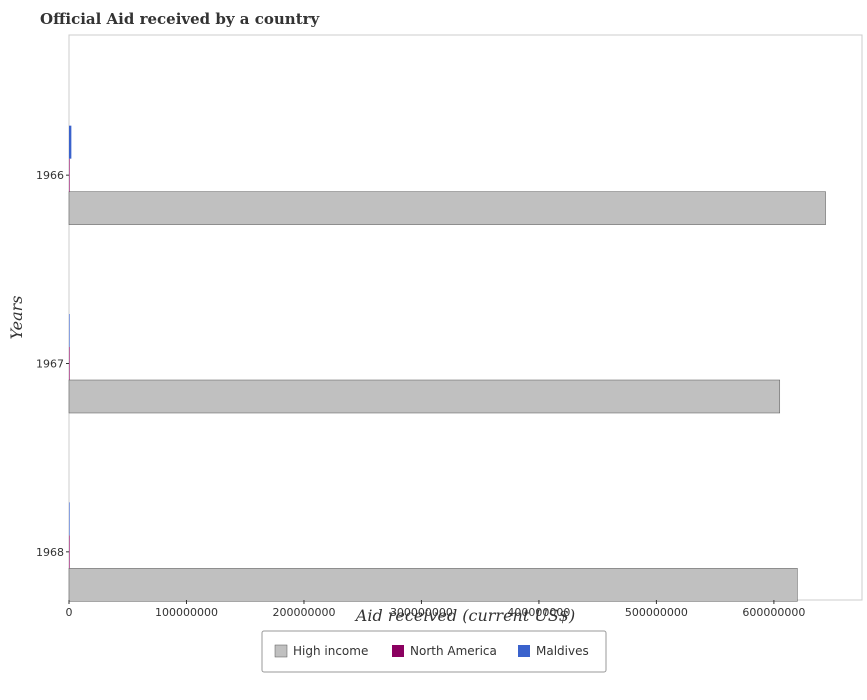 Image resolution: width=867 pixels, height=700 pixels. What do you see at coordinates (562, 651) in the screenshot?
I see `legend-label-maldives: Maldives` at bounding box center [562, 651].